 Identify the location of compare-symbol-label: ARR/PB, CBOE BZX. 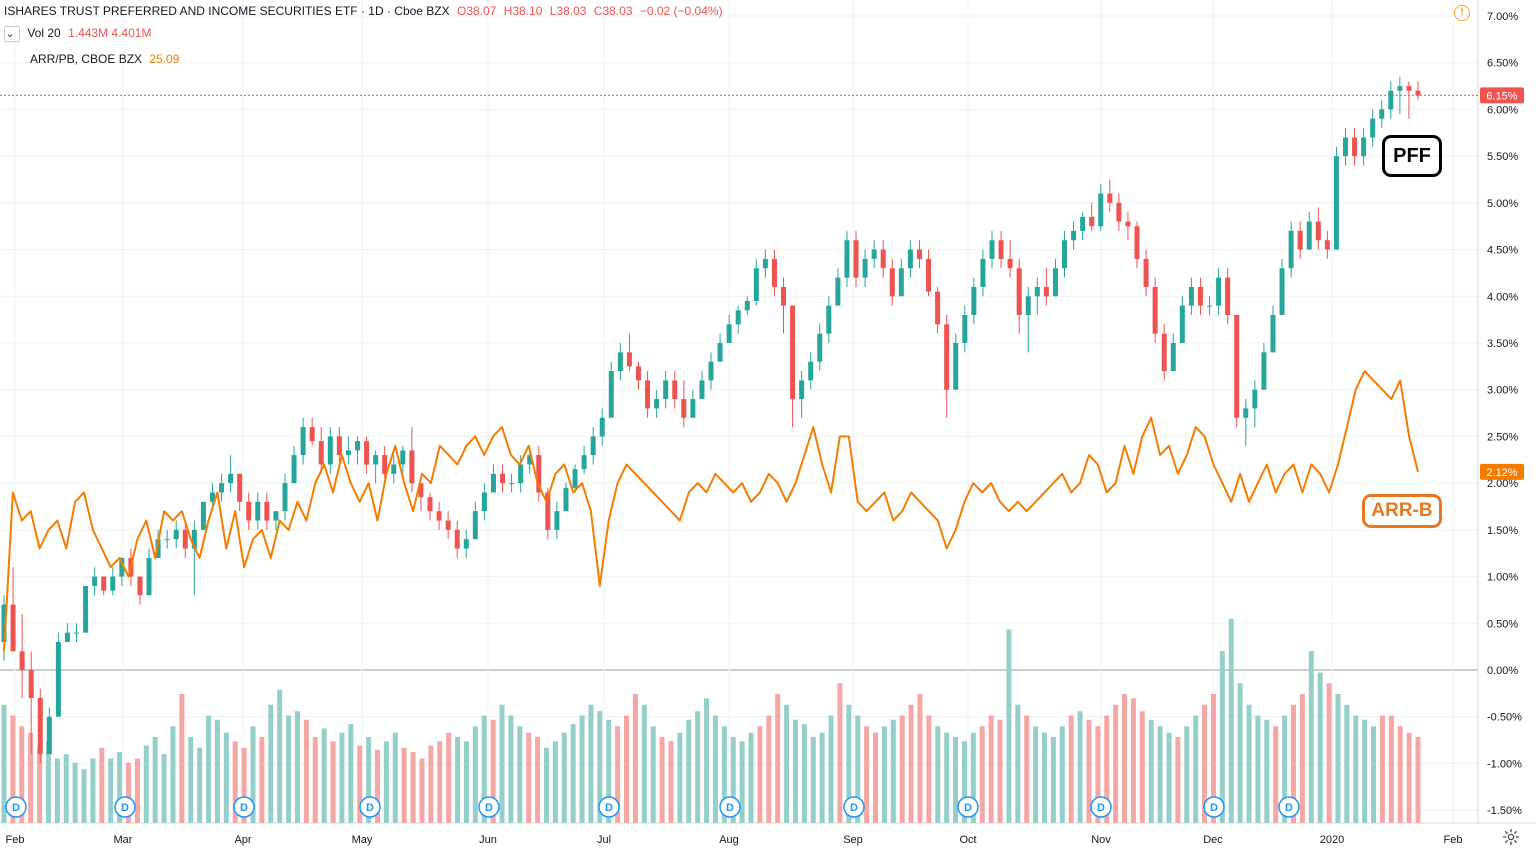
(86, 59).